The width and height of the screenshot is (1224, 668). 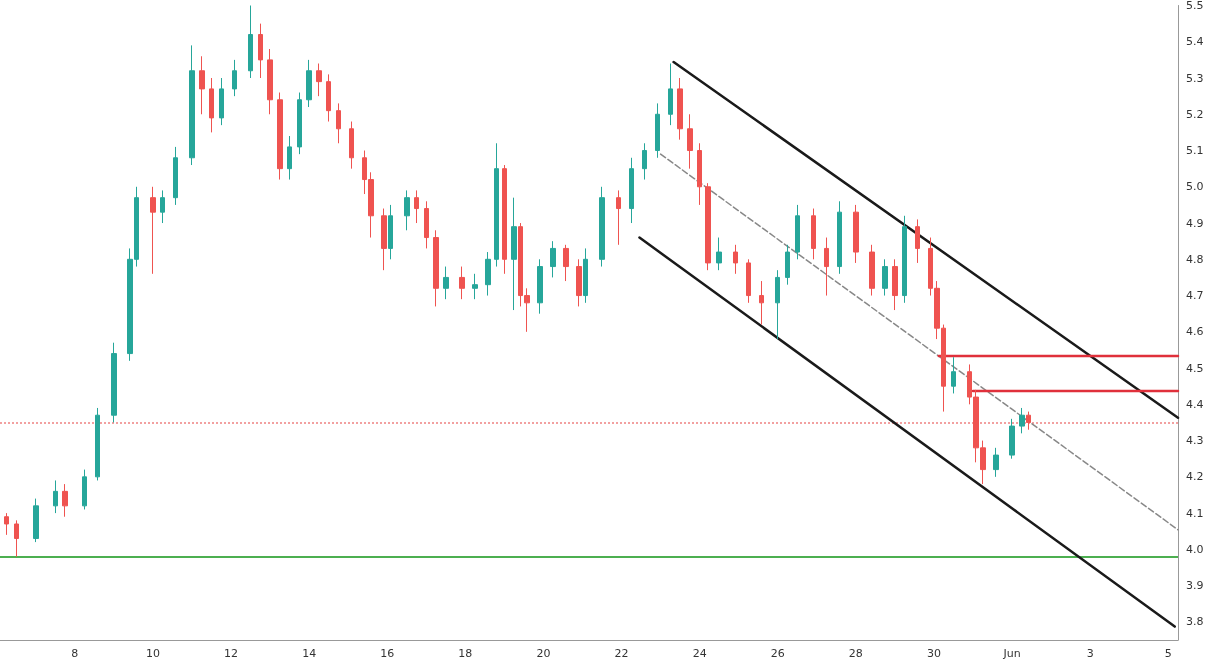 I want to click on x-tick-label: 18, so click(x=465, y=653).